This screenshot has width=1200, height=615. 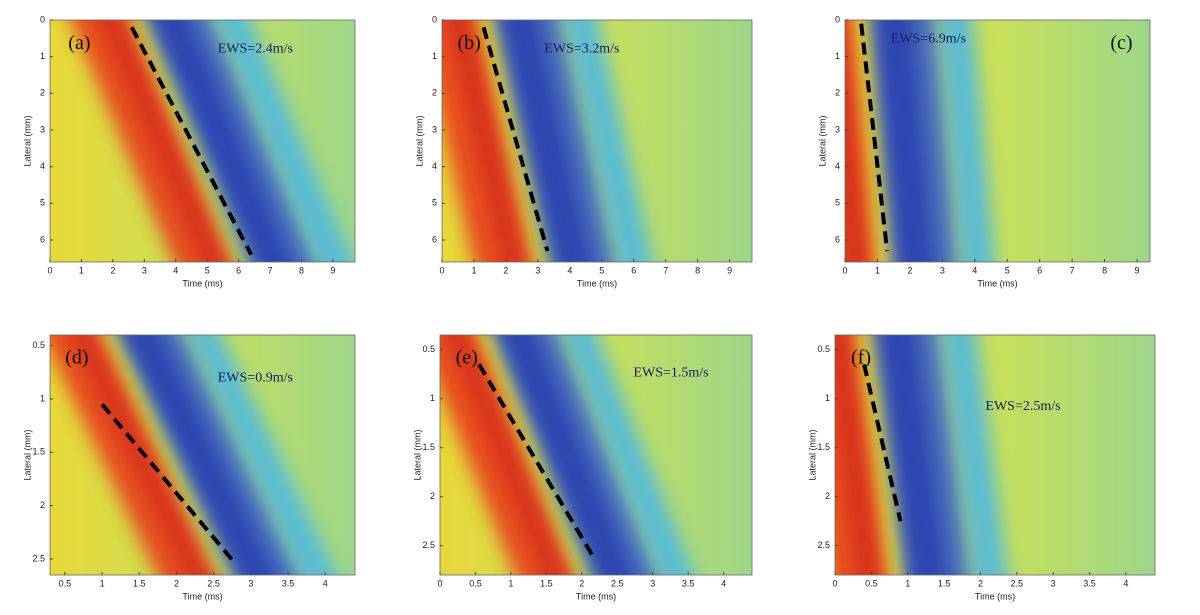 I want to click on panel-label: (e), so click(x=467, y=358).